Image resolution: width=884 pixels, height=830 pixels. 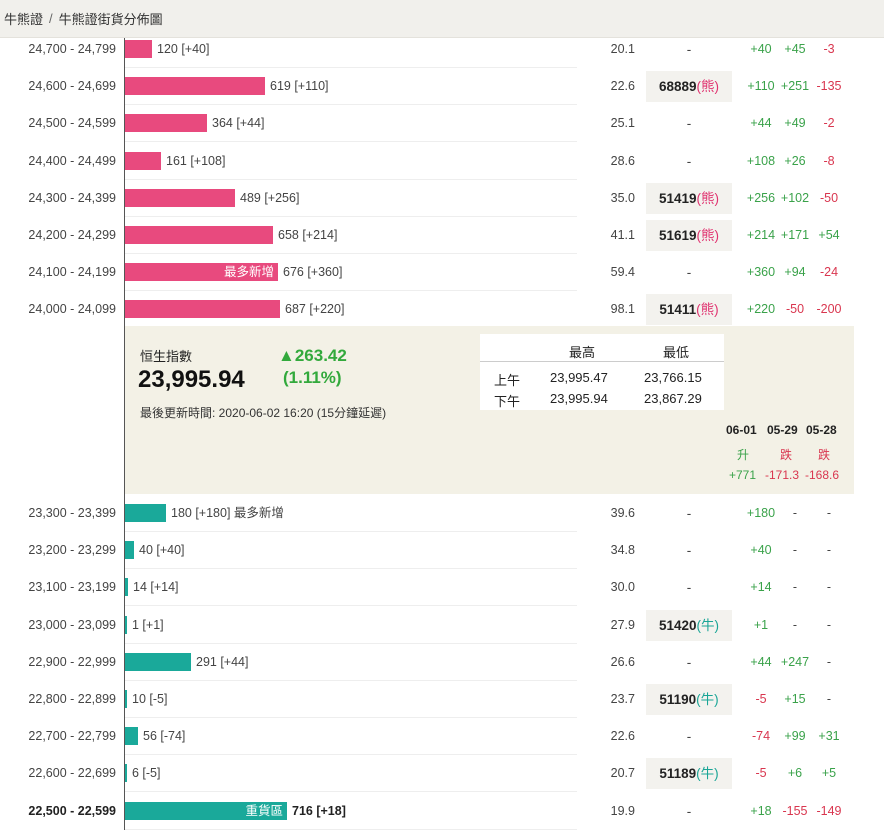 I want to click on pm-label: 下午, so click(x=507, y=401).